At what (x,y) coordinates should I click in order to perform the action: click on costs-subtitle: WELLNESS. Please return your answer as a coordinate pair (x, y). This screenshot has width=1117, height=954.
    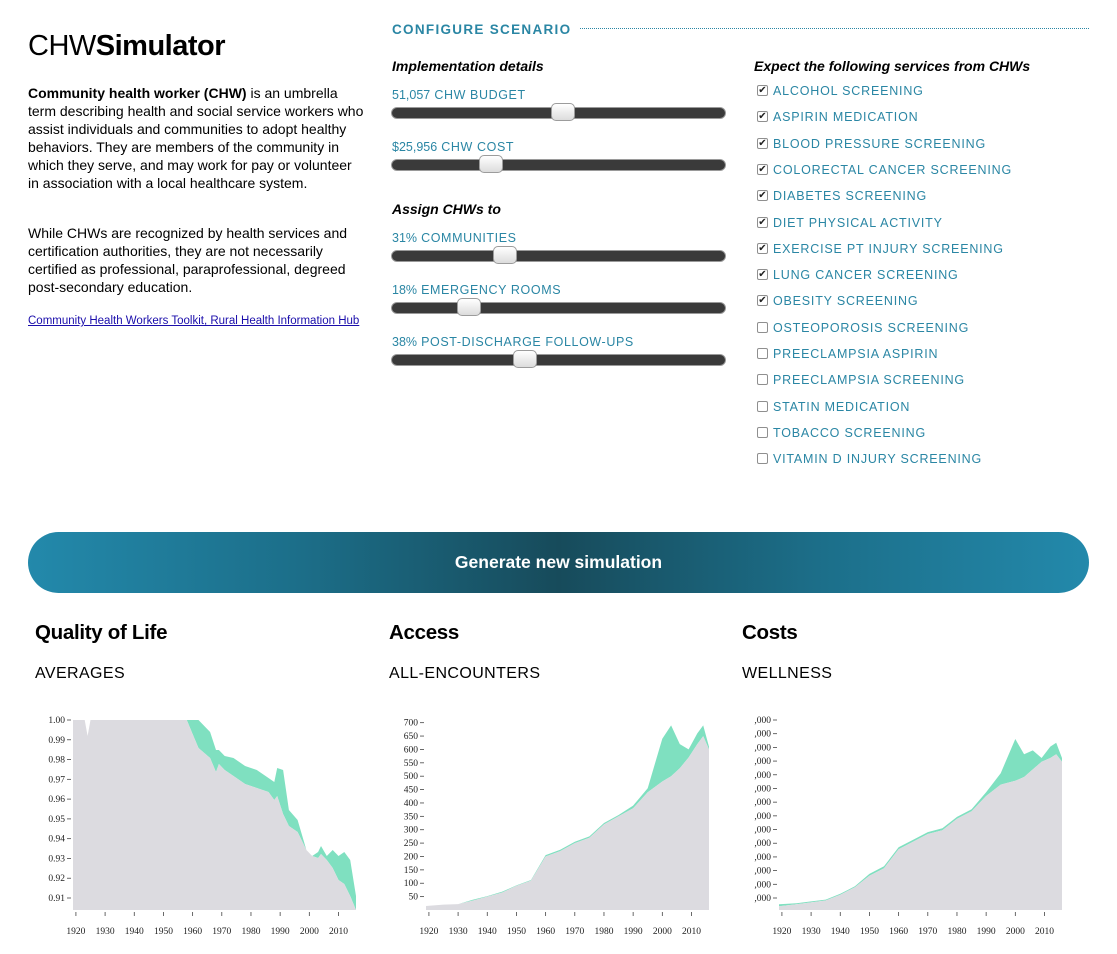
    Looking at the image, I should click on (787, 673).